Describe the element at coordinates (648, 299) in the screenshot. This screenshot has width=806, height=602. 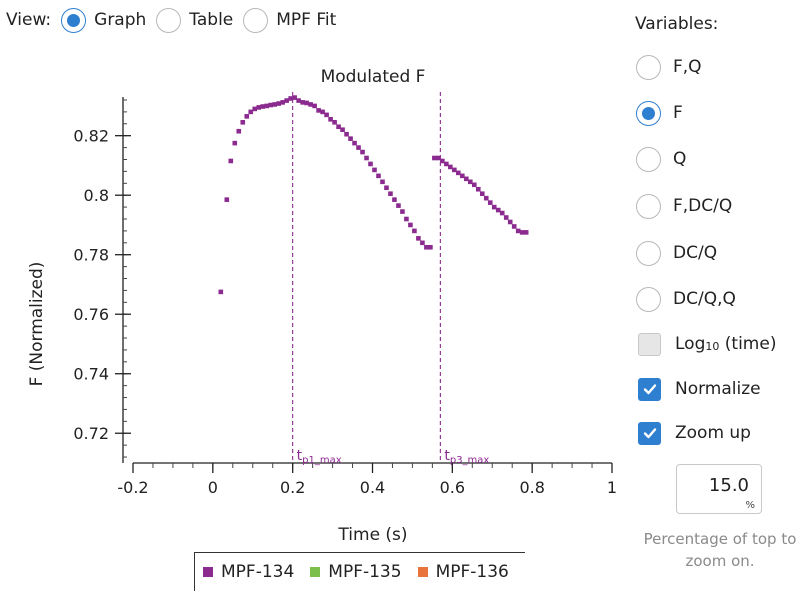
I see `variable-radio-dc-q-q` at that location.